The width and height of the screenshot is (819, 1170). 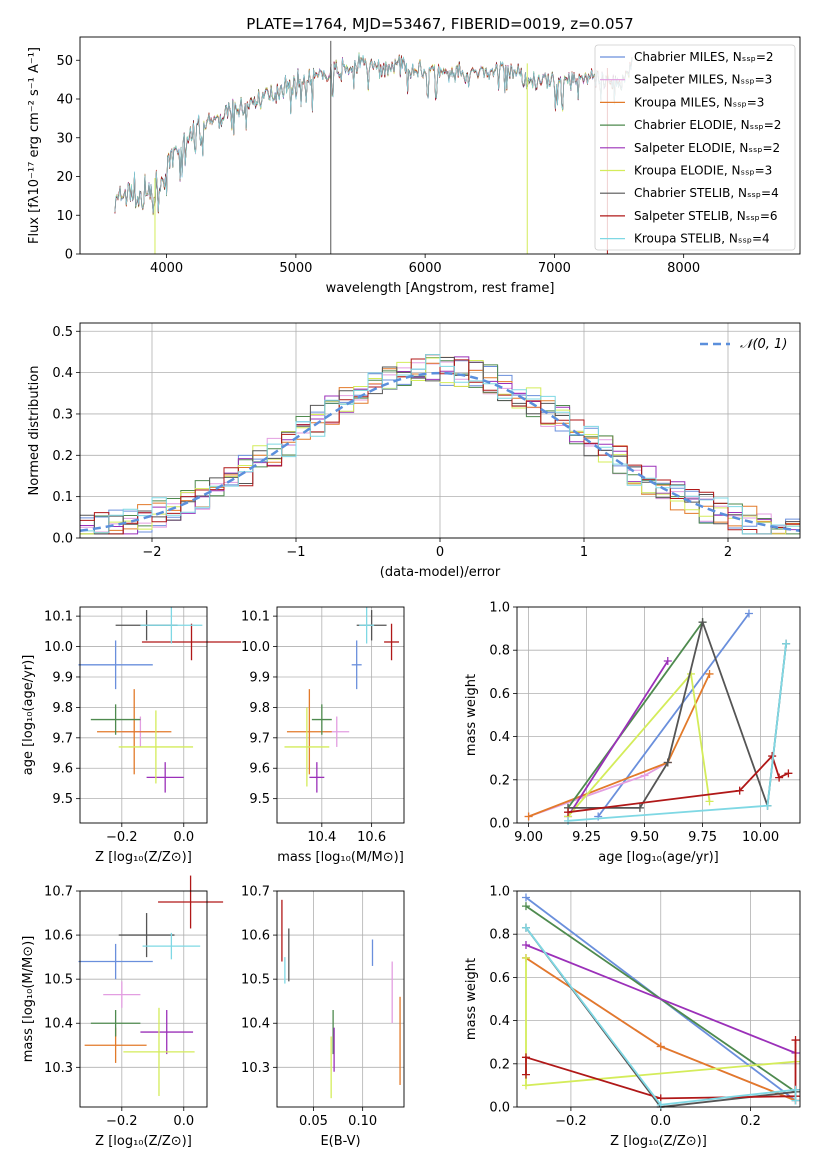 What do you see at coordinates (702, 239) in the screenshot?
I see `legend-label: Kroupa STELIB, Nₛₛₚ=4` at bounding box center [702, 239].